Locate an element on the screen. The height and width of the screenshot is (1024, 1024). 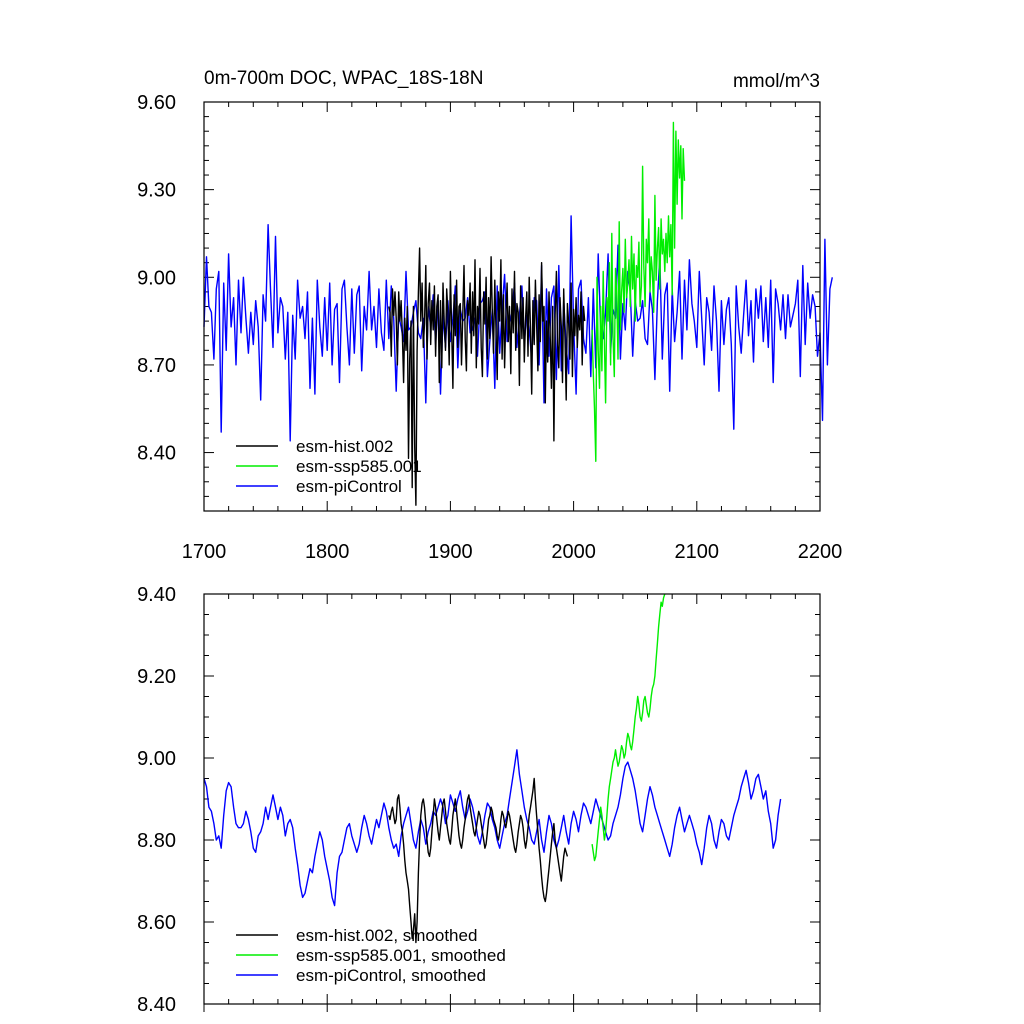
y-tick-label: 9.60 is located at coordinates (156, 103).